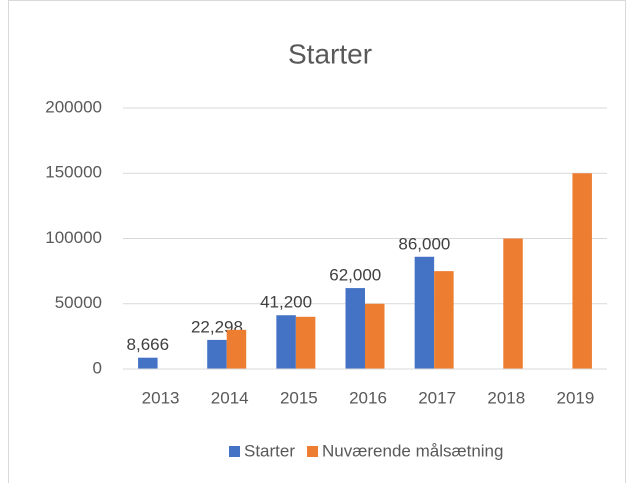 The height and width of the screenshot is (483, 627). I want to click on legend-label: Starter, so click(269, 450).